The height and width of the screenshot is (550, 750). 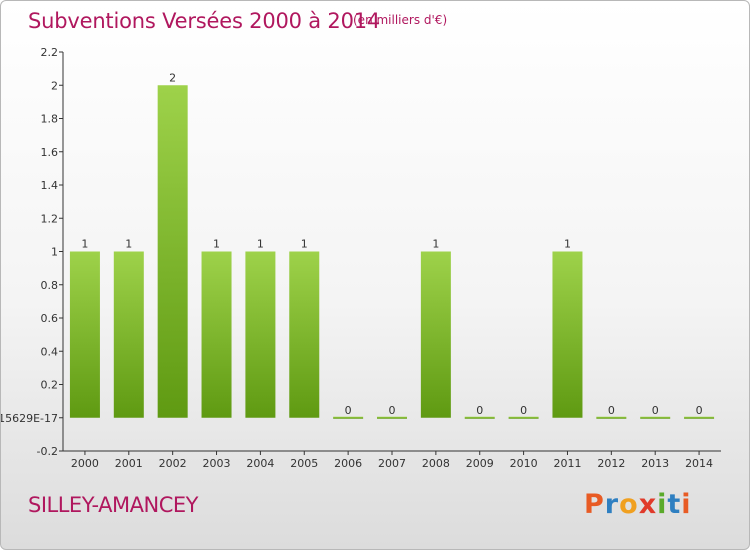 What do you see at coordinates (400, 20) in the screenshot?
I see `chart-unit: (en milliers d'€)` at bounding box center [400, 20].